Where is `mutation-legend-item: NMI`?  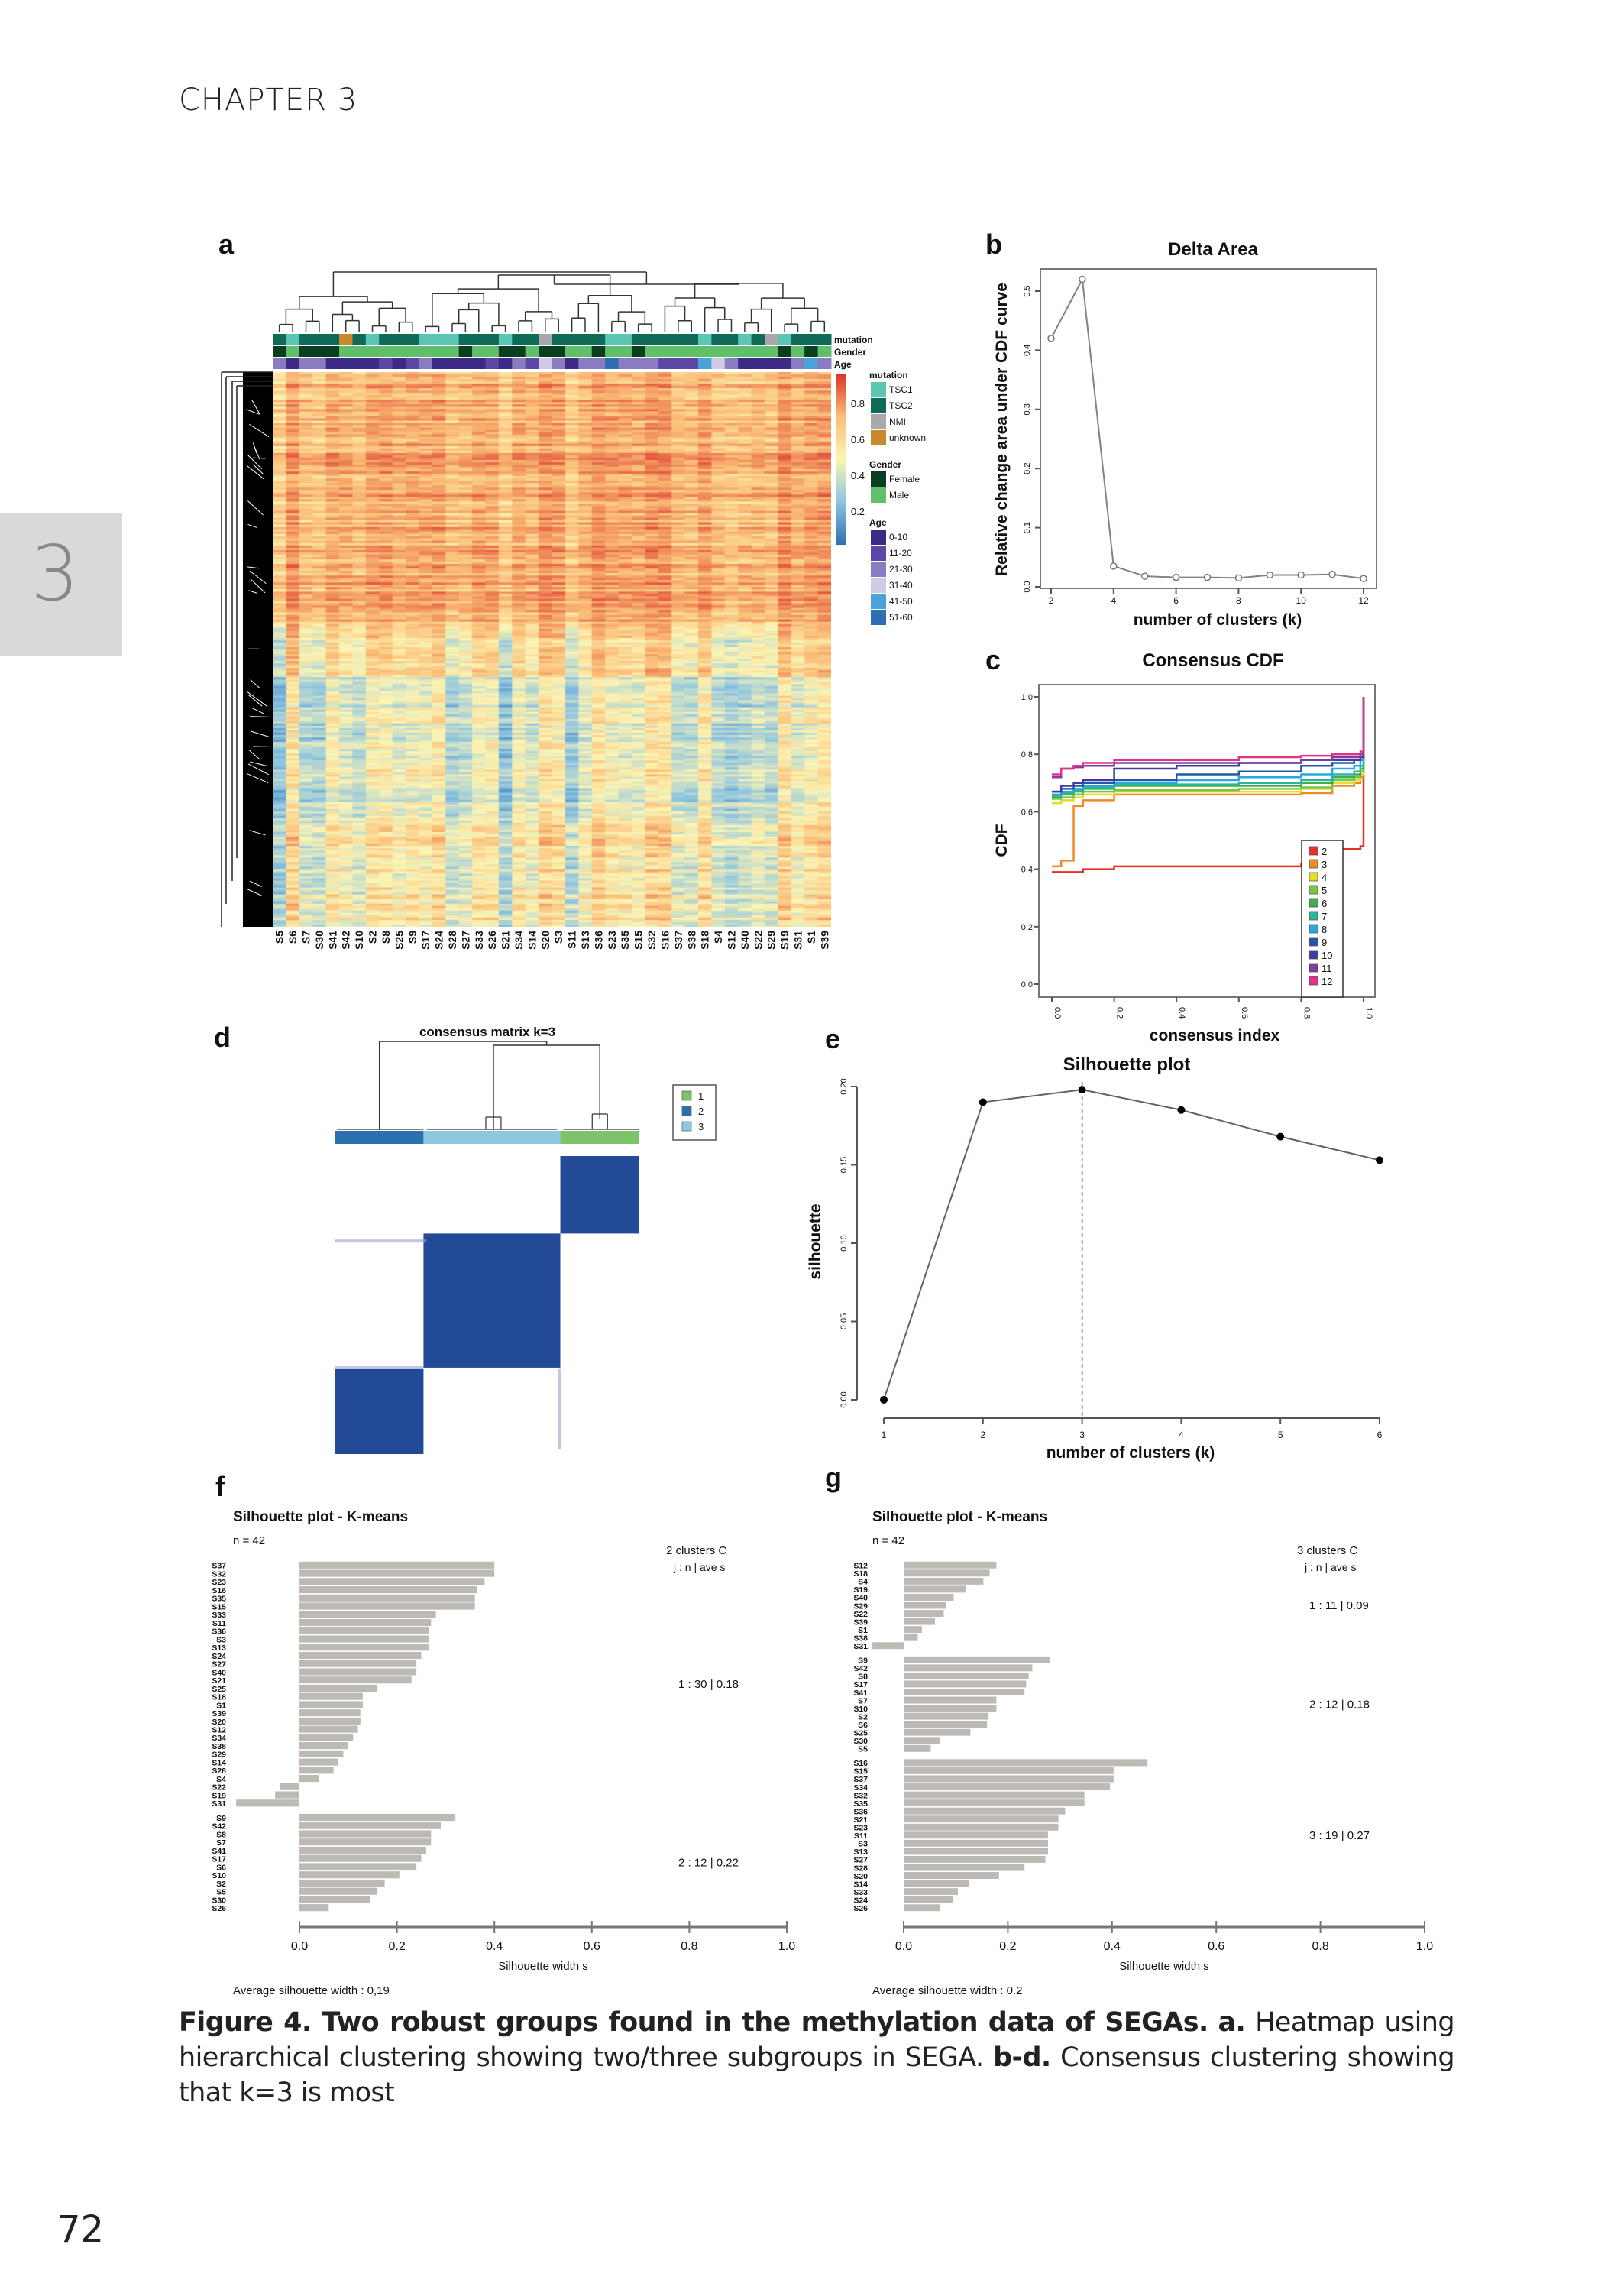
mutation-legend-item: NMI is located at coordinates (897, 421).